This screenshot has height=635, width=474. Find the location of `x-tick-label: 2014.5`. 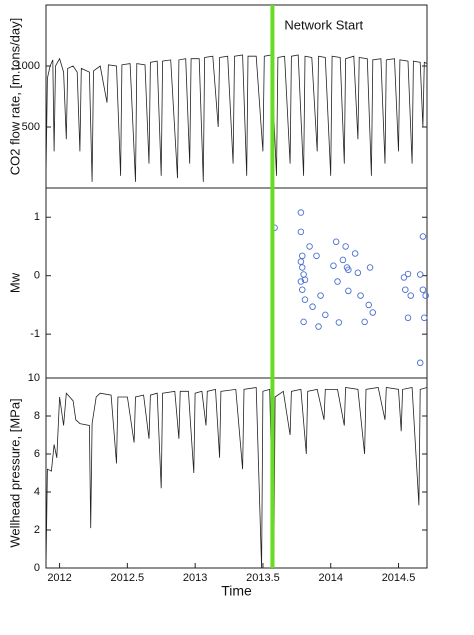

x-tick-label: 2014.5 is located at coordinates (399, 578).